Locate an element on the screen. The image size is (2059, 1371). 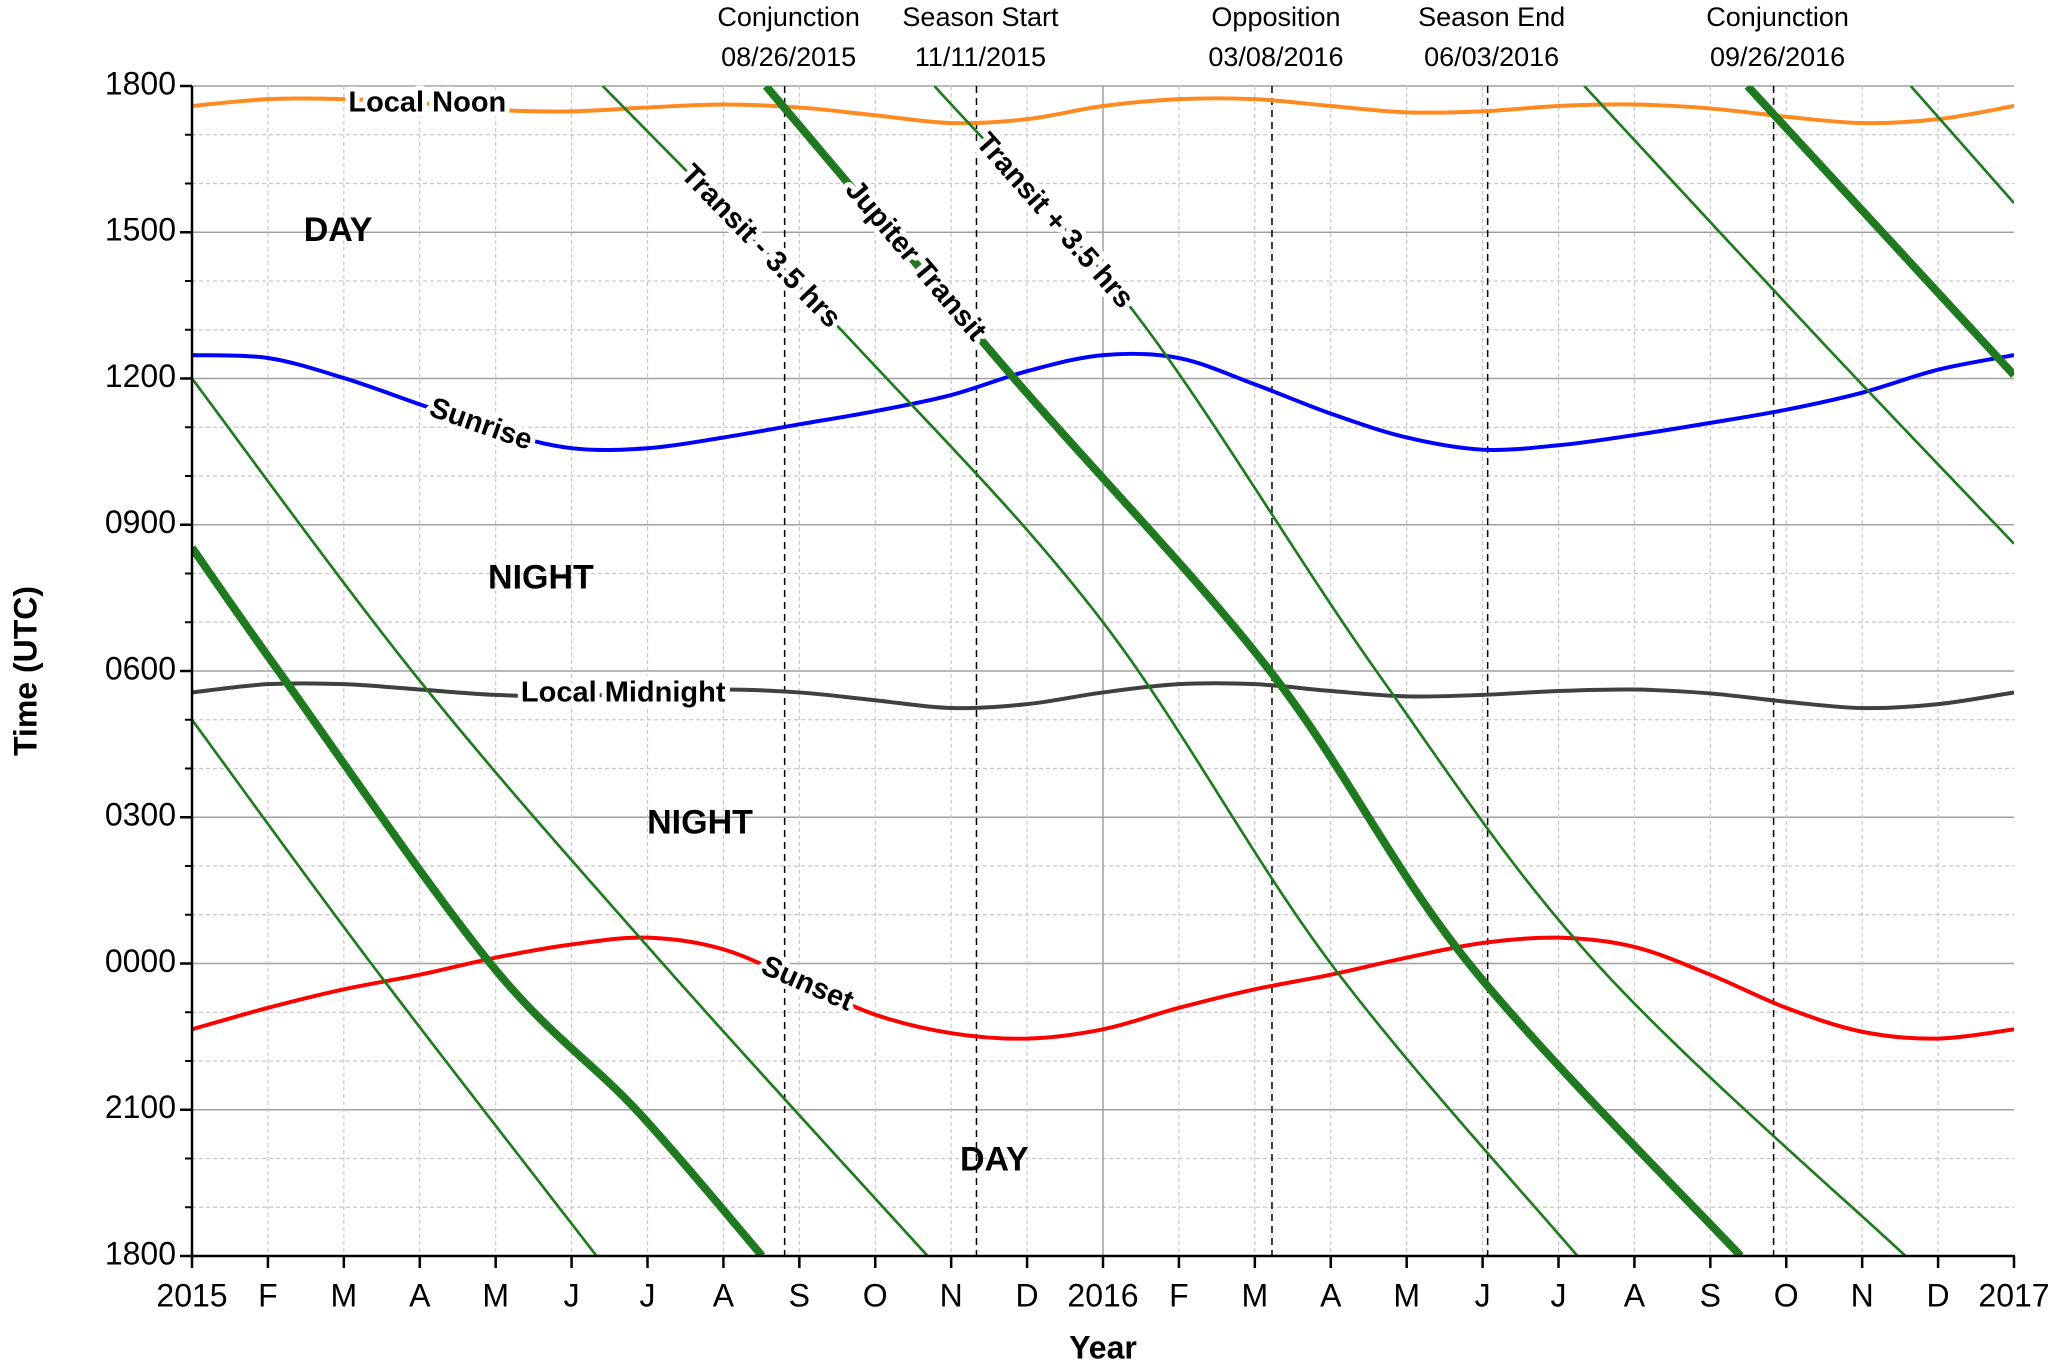
series-label: Local Midnight is located at coordinates (623, 692).